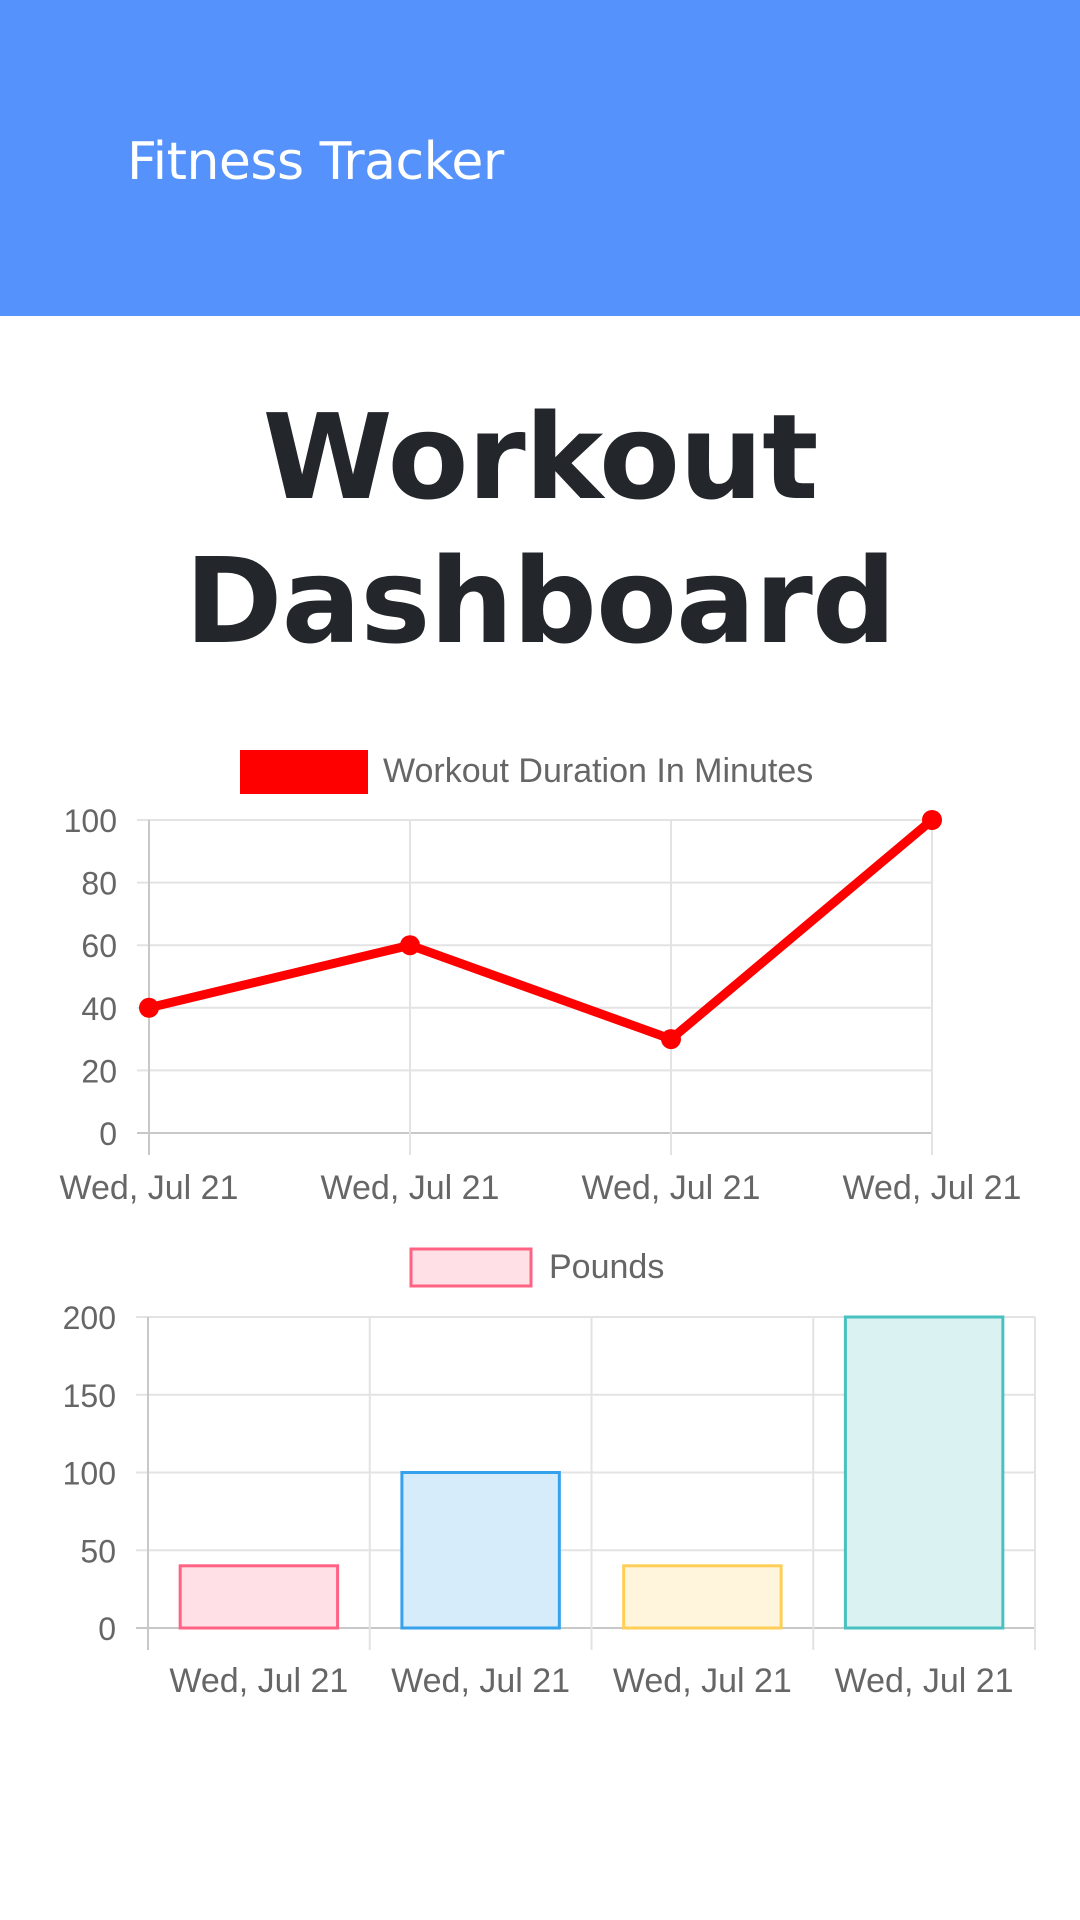 The width and height of the screenshot is (1080, 1920). What do you see at coordinates (598, 771) in the screenshot?
I see `legend-label: Workout Duration In Minutes` at bounding box center [598, 771].